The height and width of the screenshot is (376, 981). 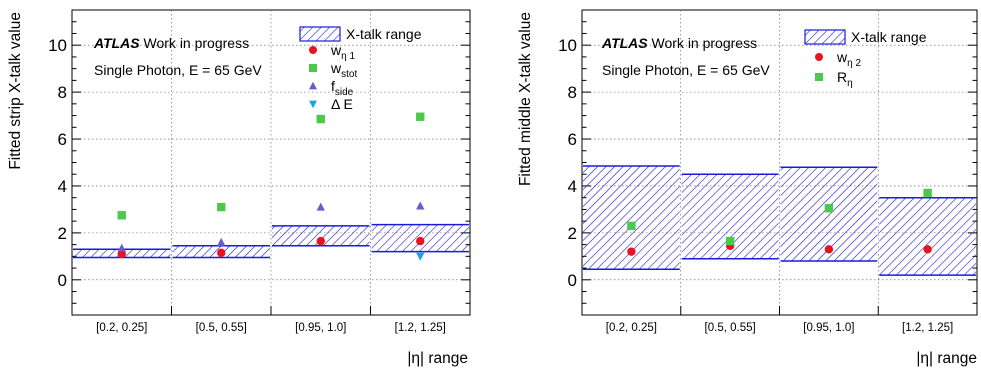 What do you see at coordinates (850, 83) in the screenshot?
I see `legend-label-sub: η` at bounding box center [850, 83].